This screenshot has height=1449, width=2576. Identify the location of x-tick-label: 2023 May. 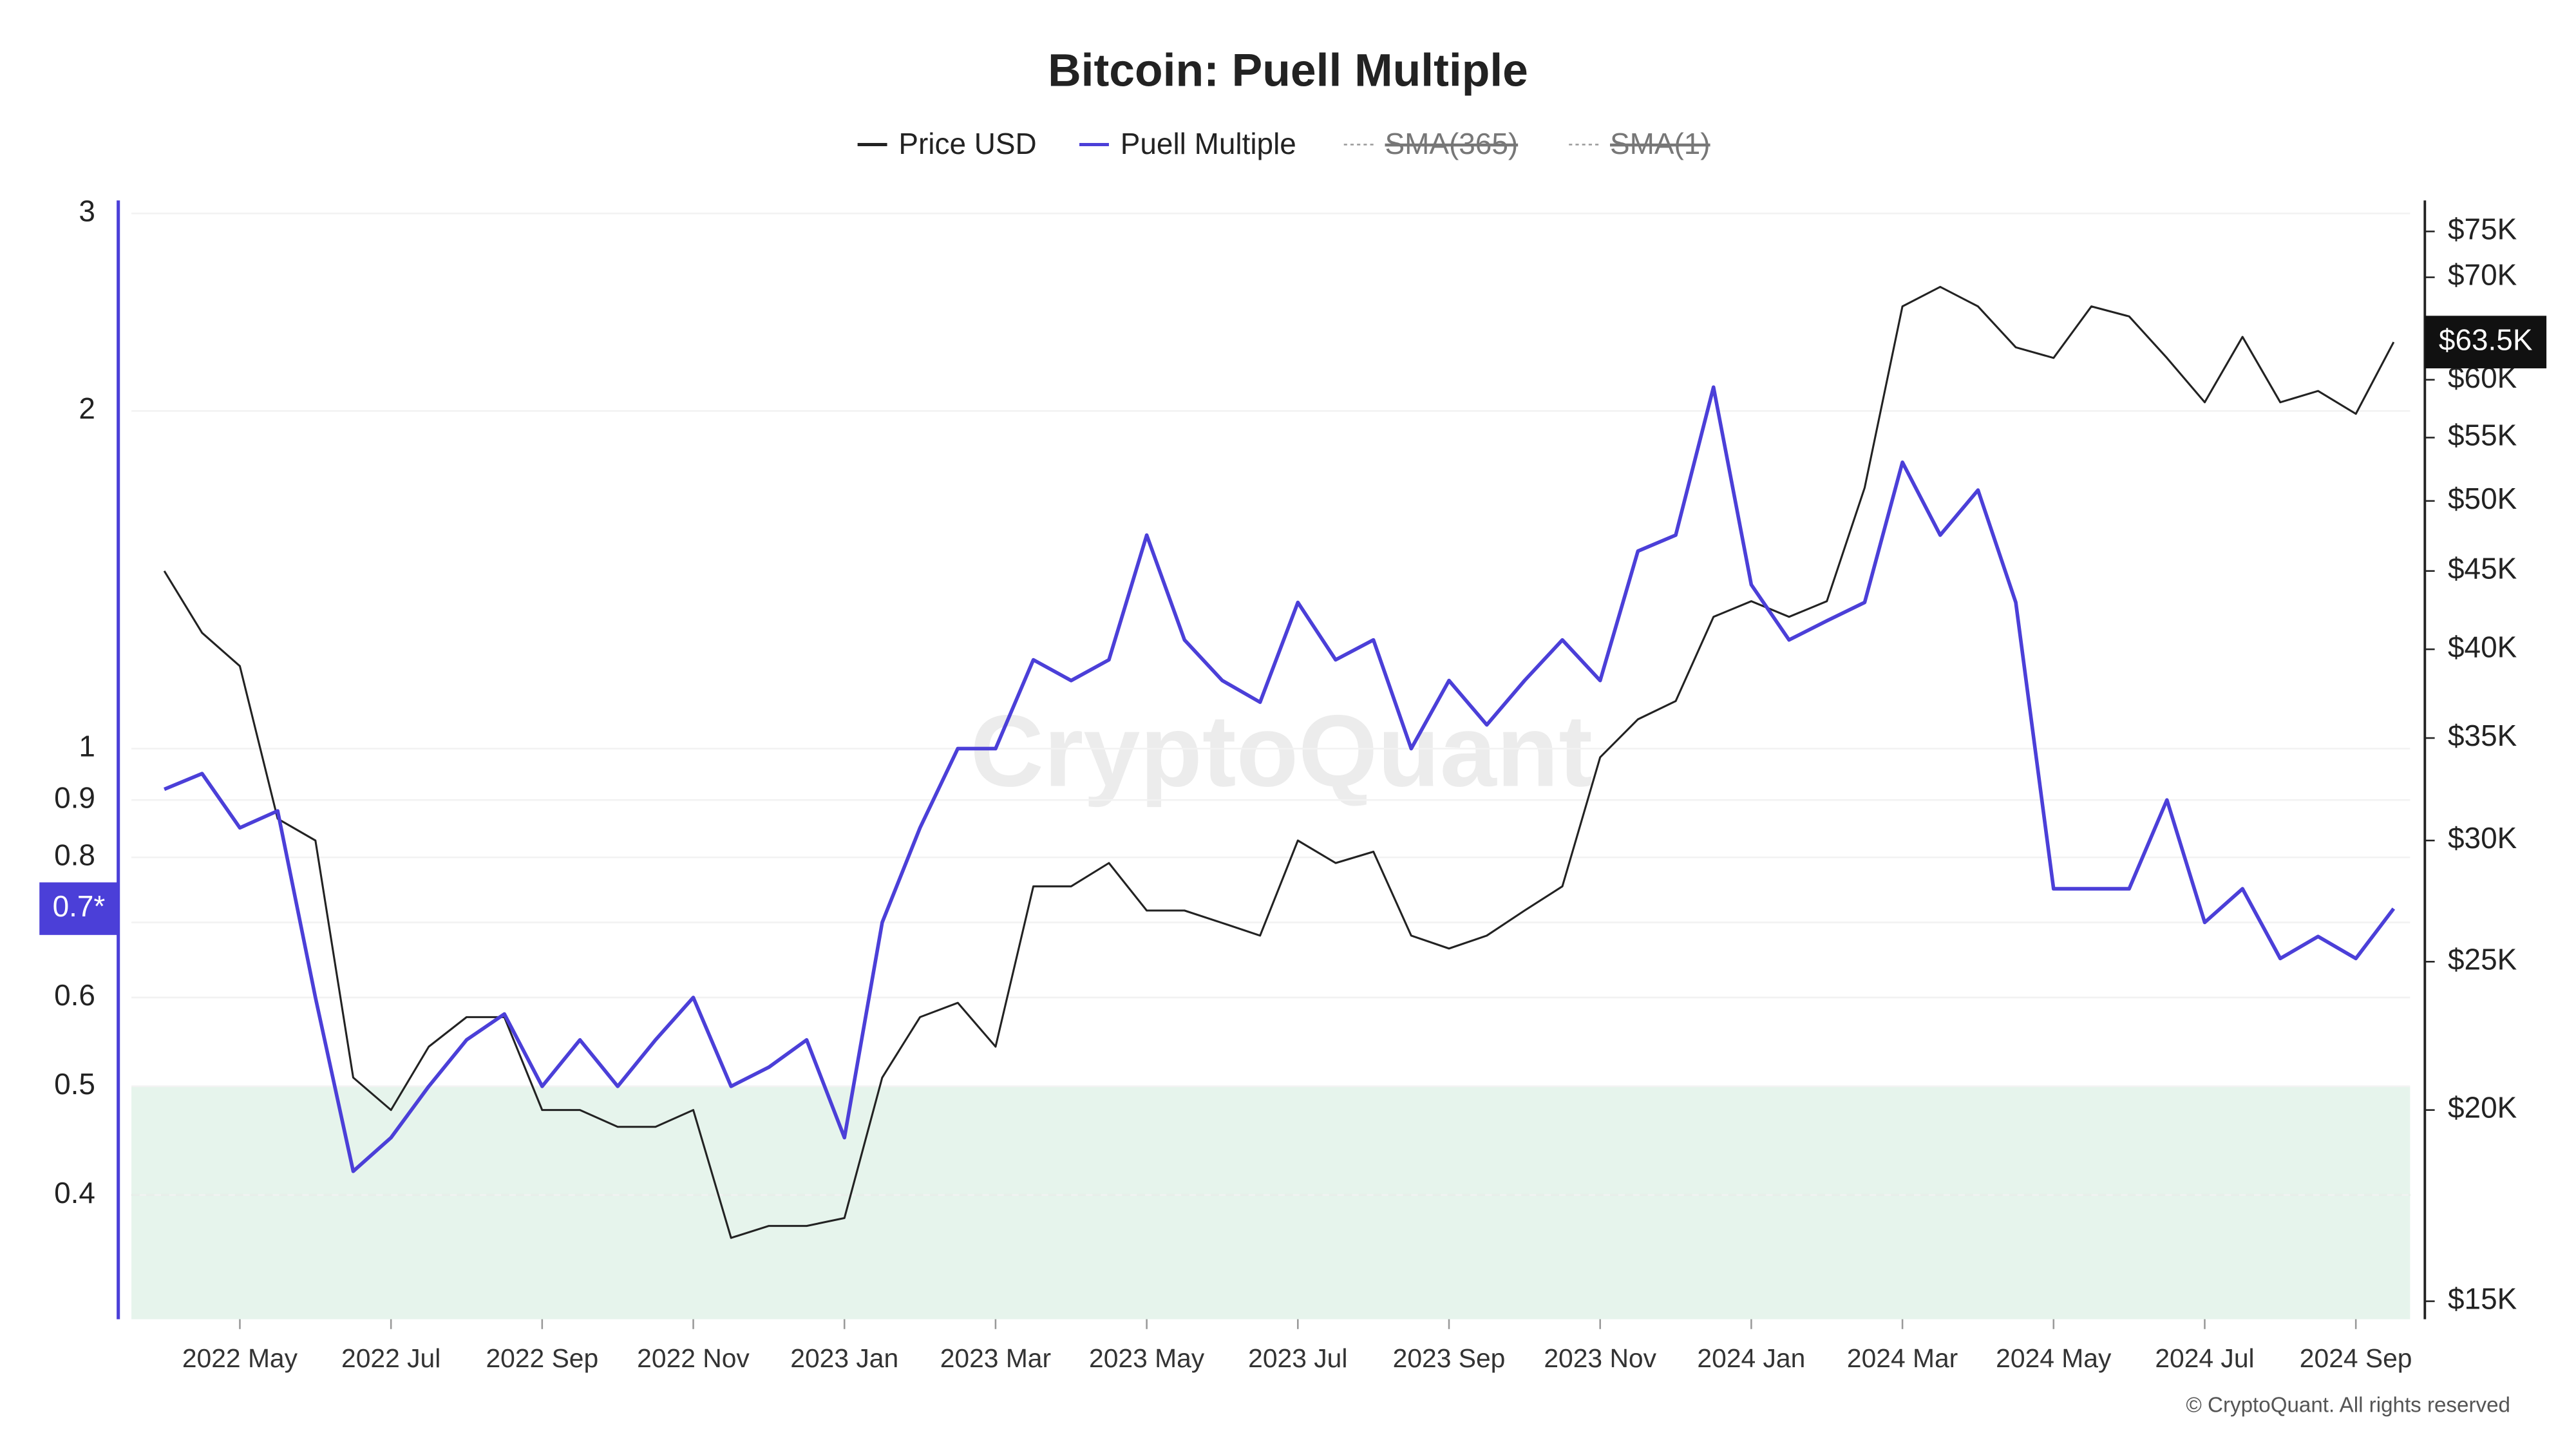
(1147, 1358).